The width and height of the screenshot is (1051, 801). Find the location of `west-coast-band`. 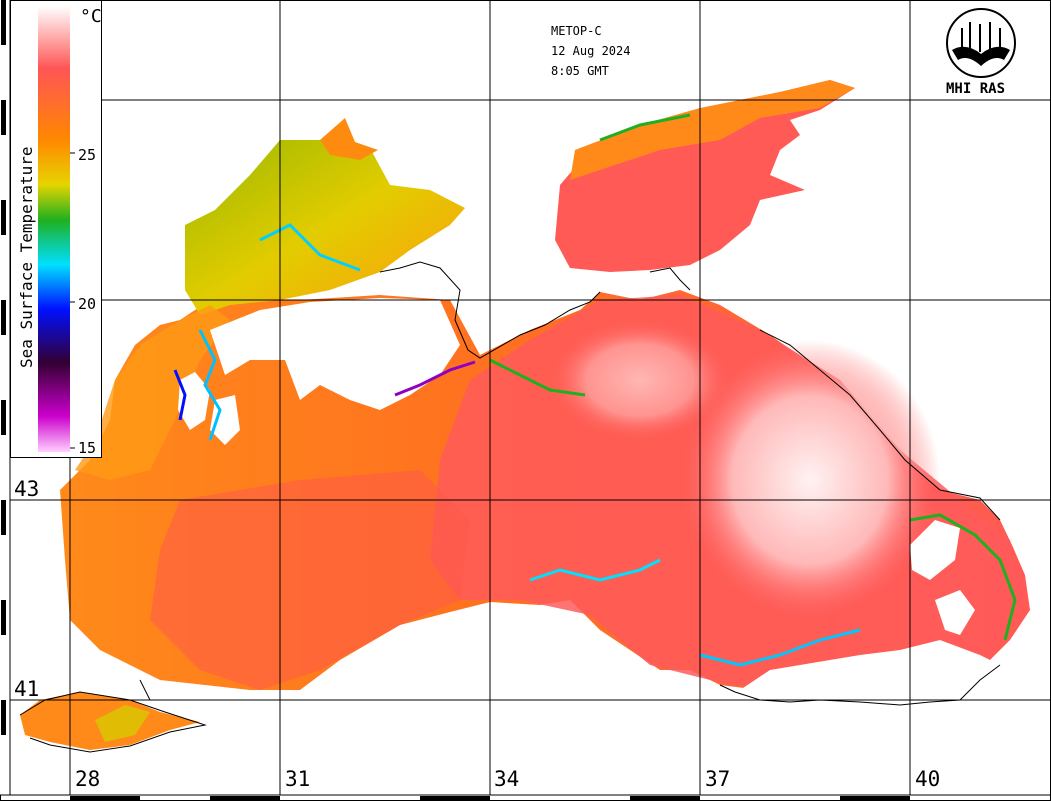

west-coast-band is located at coordinates (152, 392).